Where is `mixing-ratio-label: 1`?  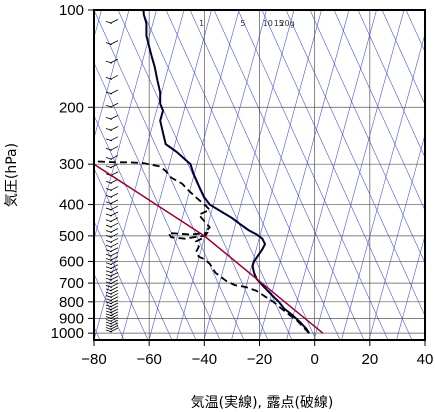 mixing-ratio-label: 1 is located at coordinates (201, 23).